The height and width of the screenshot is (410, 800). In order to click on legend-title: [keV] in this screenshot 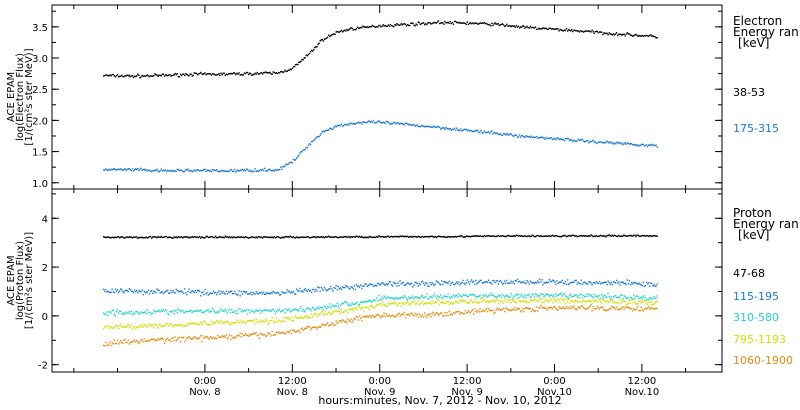, I will do `click(753, 43)`.